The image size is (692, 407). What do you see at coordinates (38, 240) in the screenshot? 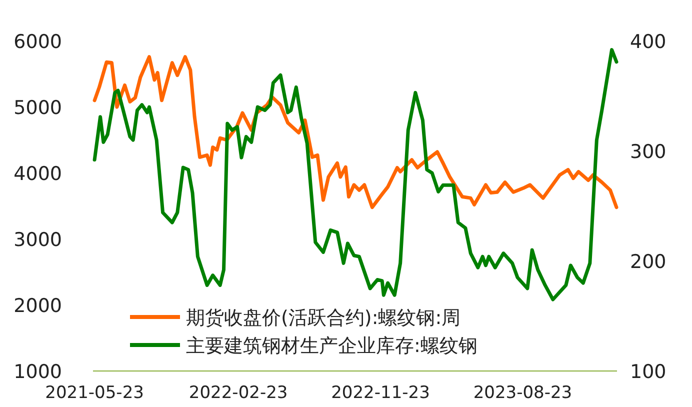
I see `y-tick-label: 3000` at bounding box center [38, 240].